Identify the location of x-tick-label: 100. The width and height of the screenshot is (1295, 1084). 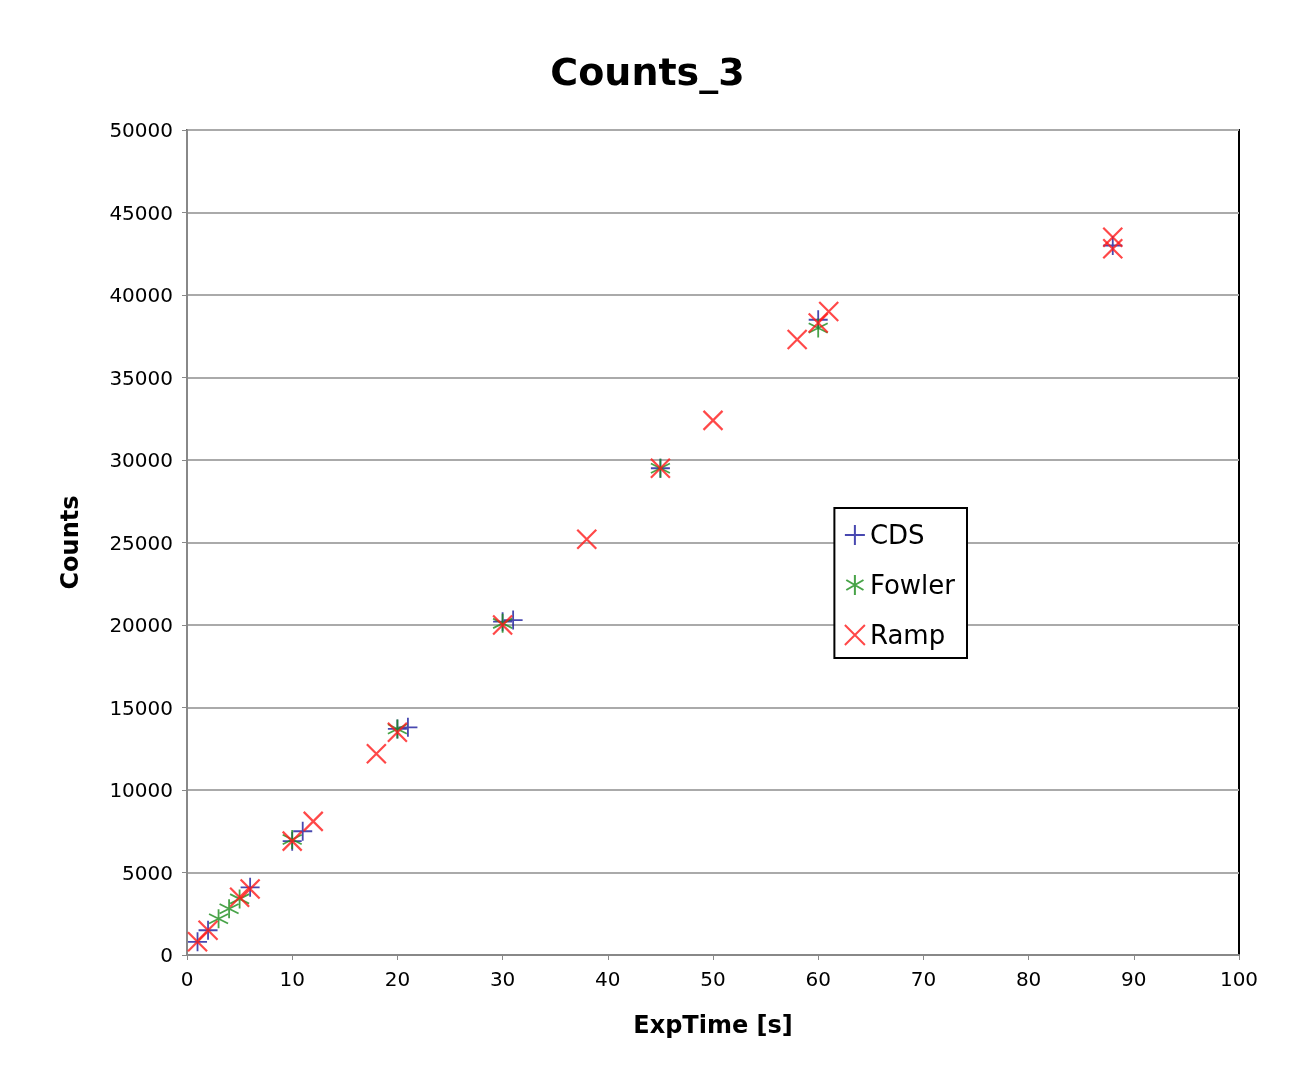
(1239, 979).